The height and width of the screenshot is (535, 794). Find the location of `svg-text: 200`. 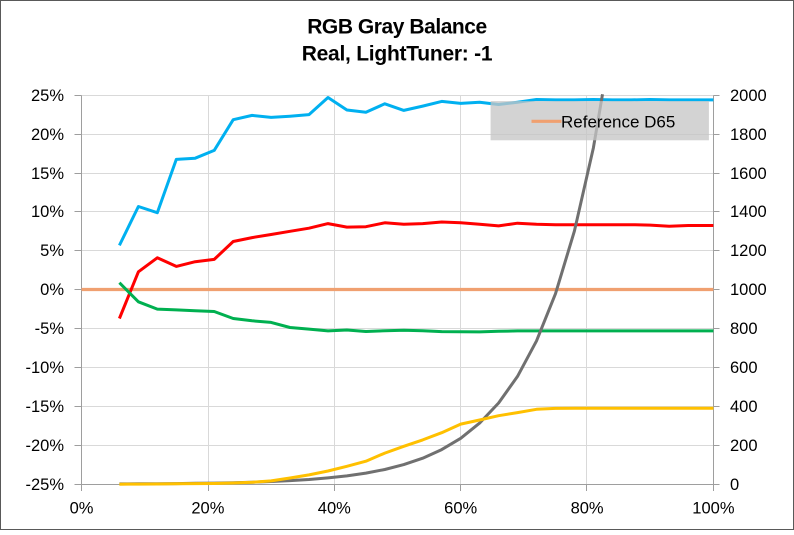

svg-text: 200 is located at coordinates (744, 446).